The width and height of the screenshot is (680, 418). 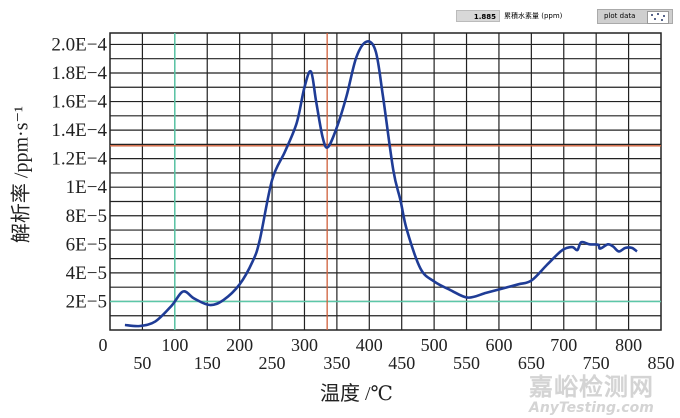 What do you see at coordinates (79, 44) in the screenshot?
I see `y-tick-label: 2.0E−4` at bounding box center [79, 44].